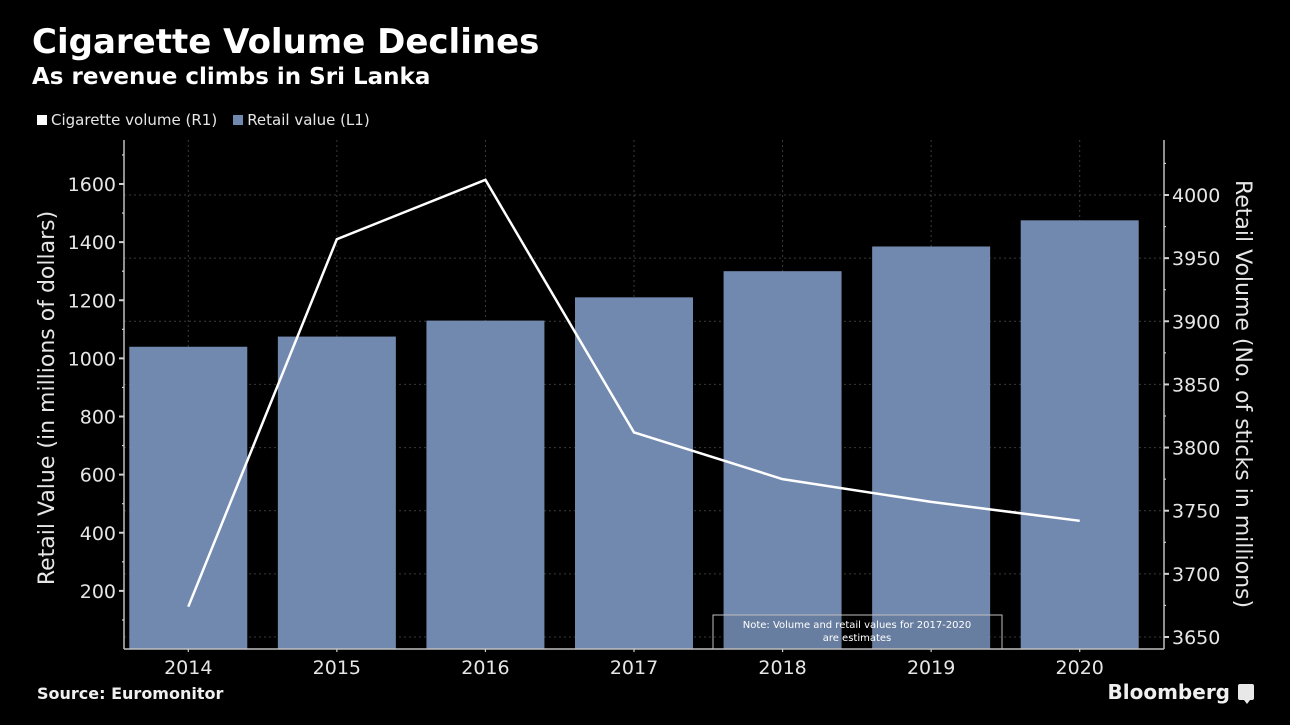 The image size is (1290, 725). What do you see at coordinates (1080, 668) in the screenshot?
I see `x-tick-label-2020: 2020` at bounding box center [1080, 668].